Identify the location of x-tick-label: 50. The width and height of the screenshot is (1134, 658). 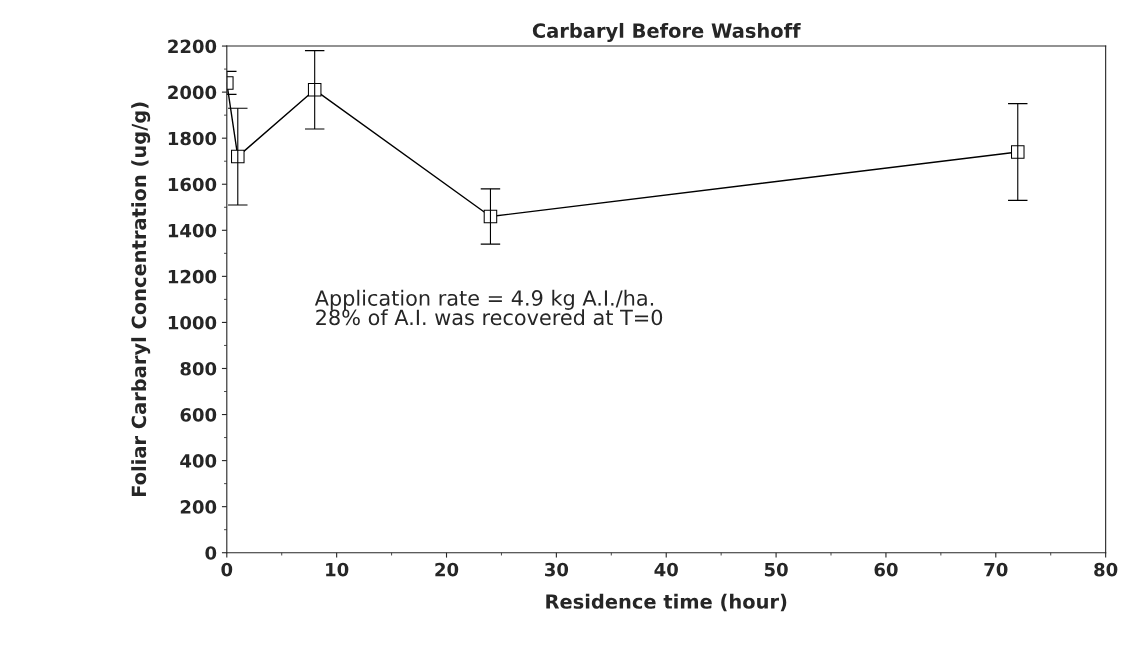
(776, 569).